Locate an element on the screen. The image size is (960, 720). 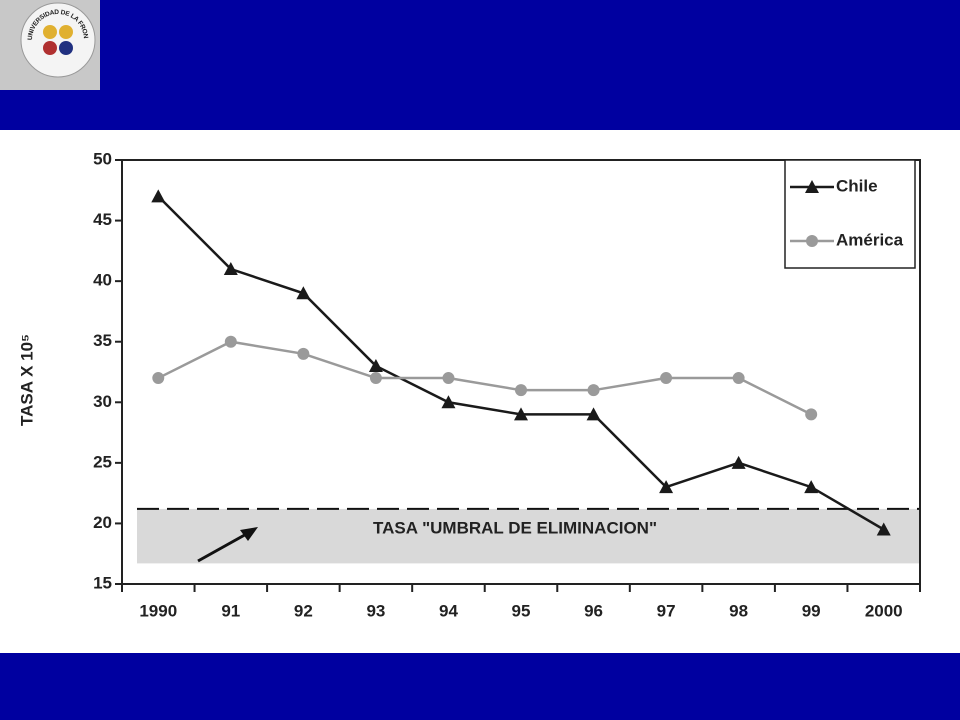
y-tick-label: 50 is located at coordinates (102, 158).